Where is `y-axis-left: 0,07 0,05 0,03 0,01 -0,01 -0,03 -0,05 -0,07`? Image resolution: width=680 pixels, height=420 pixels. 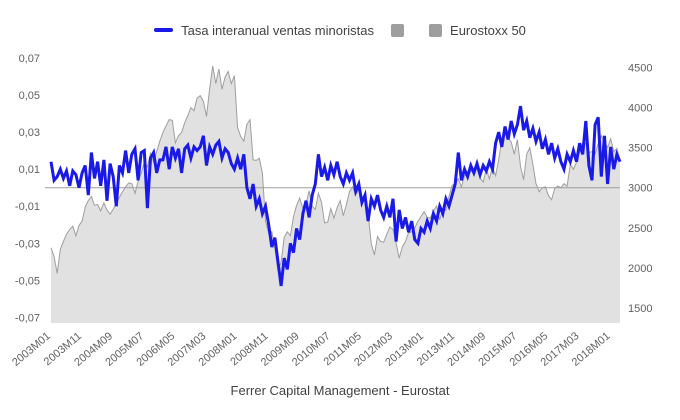
y-axis-left: 0,07 0,05 0,03 0,01 -0,01 -0,03 -0,05 -0,07 is located at coordinates (27, 189).